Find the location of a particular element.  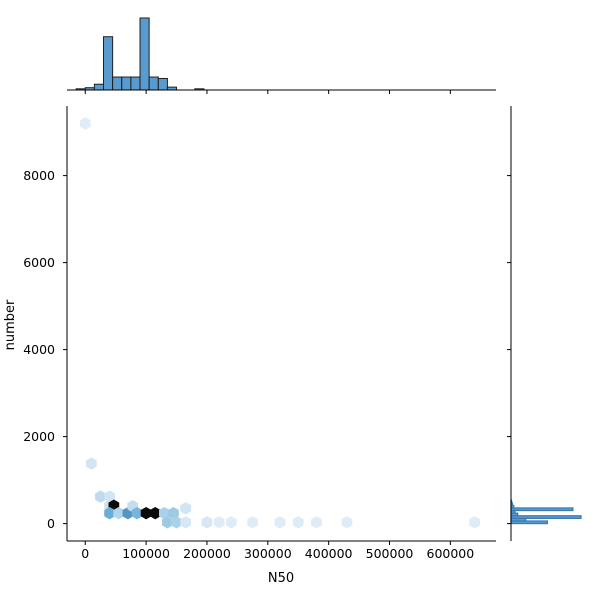

y-tick-label-1: 2000 is located at coordinates (39, 436).